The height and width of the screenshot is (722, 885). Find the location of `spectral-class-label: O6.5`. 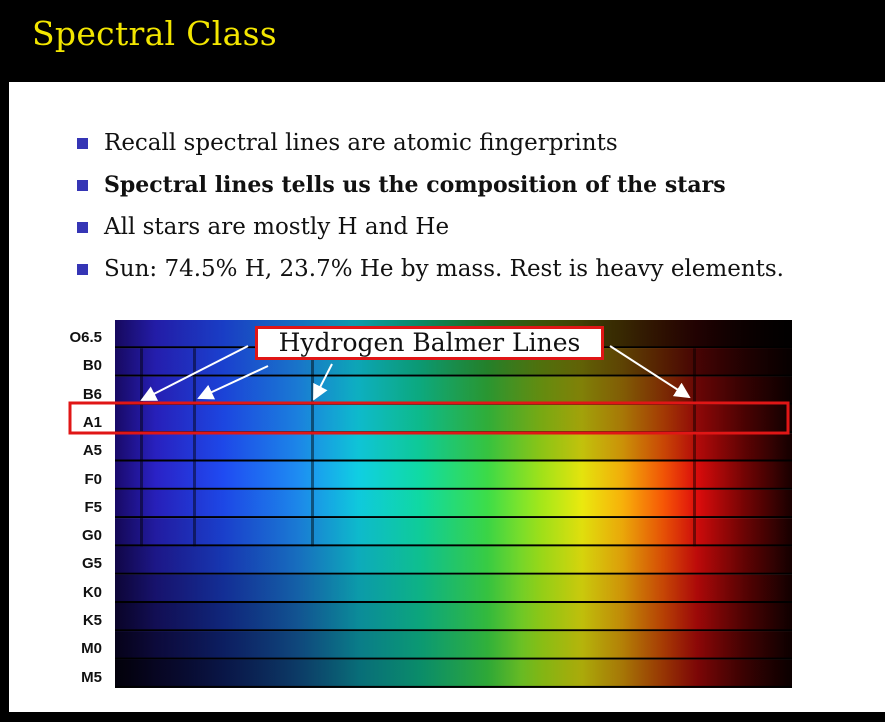

spectral-class-label: O6.5 is located at coordinates (85, 337).